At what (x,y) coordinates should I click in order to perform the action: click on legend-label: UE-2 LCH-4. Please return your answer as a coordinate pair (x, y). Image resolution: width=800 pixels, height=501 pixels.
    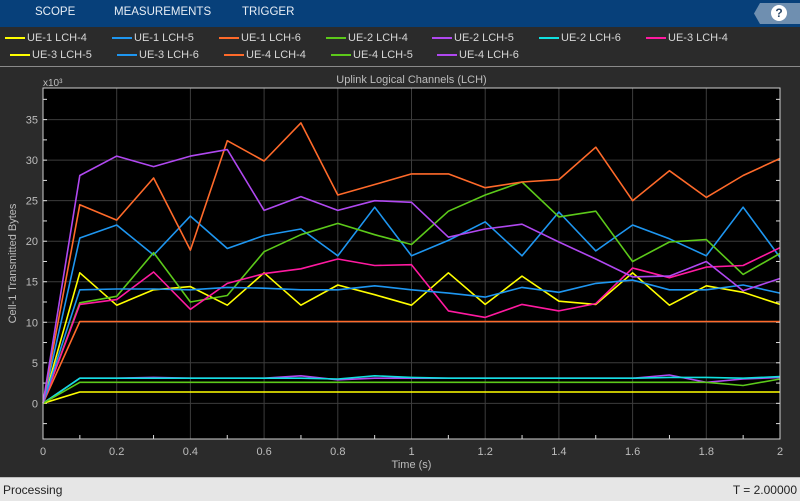
    Looking at the image, I should click on (378, 38).